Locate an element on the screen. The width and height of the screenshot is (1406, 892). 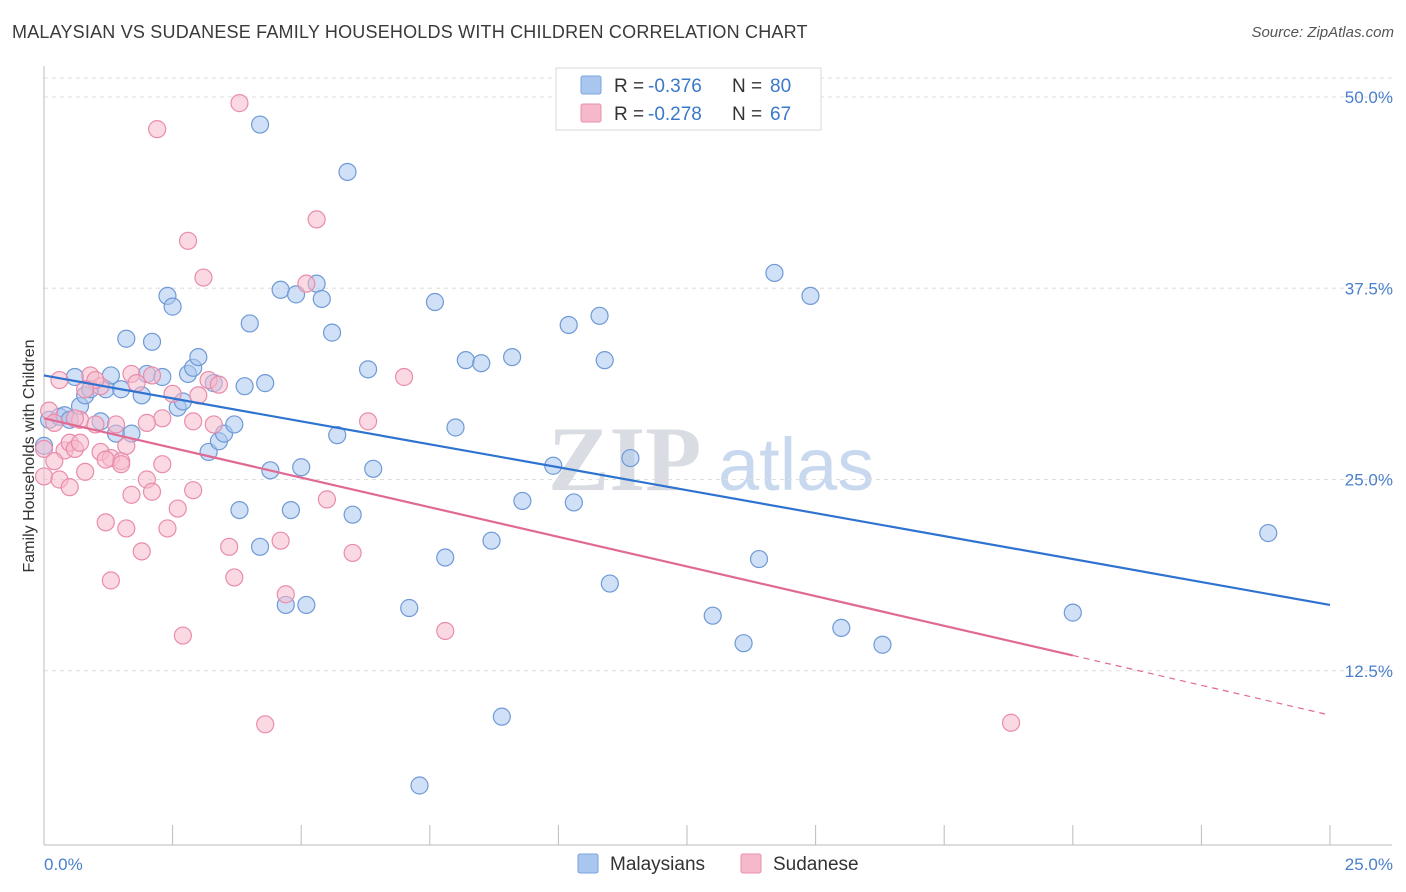
y-tick-label: 37.5% is located at coordinates (1369, 288).